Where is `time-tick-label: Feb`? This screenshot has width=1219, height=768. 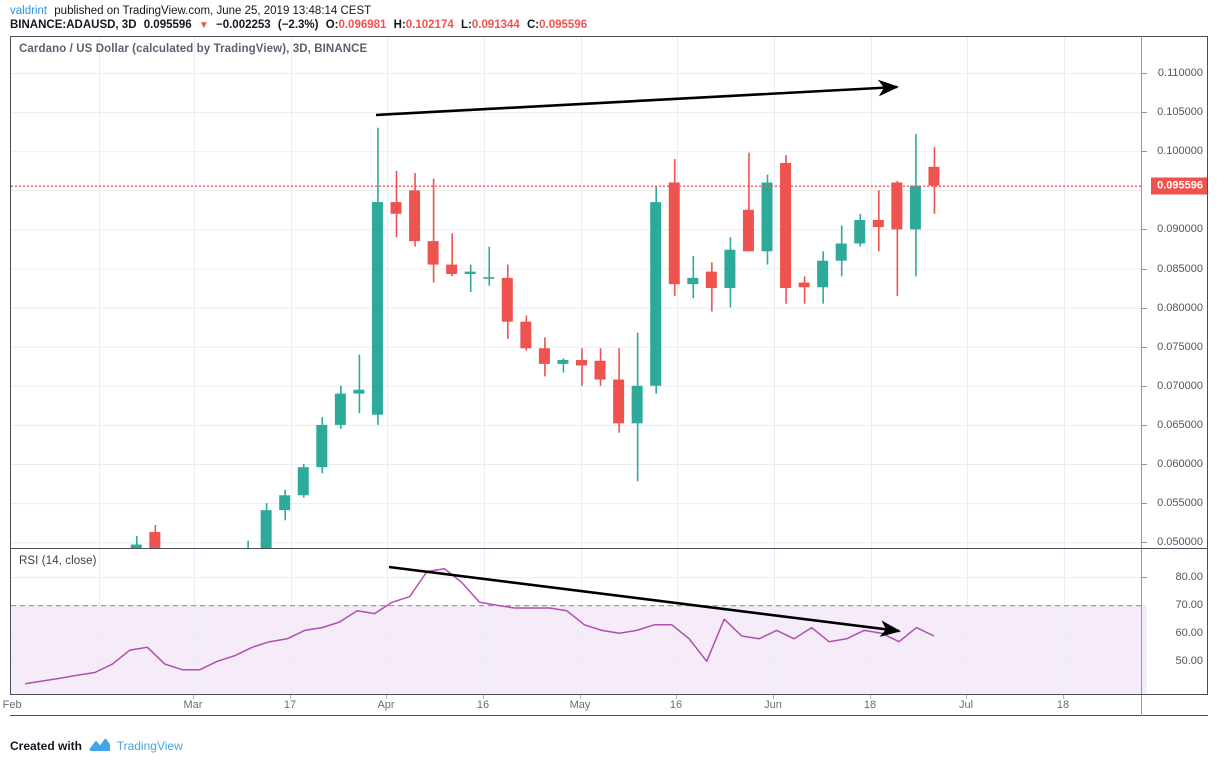 time-tick-label: Feb is located at coordinates (12, 705).